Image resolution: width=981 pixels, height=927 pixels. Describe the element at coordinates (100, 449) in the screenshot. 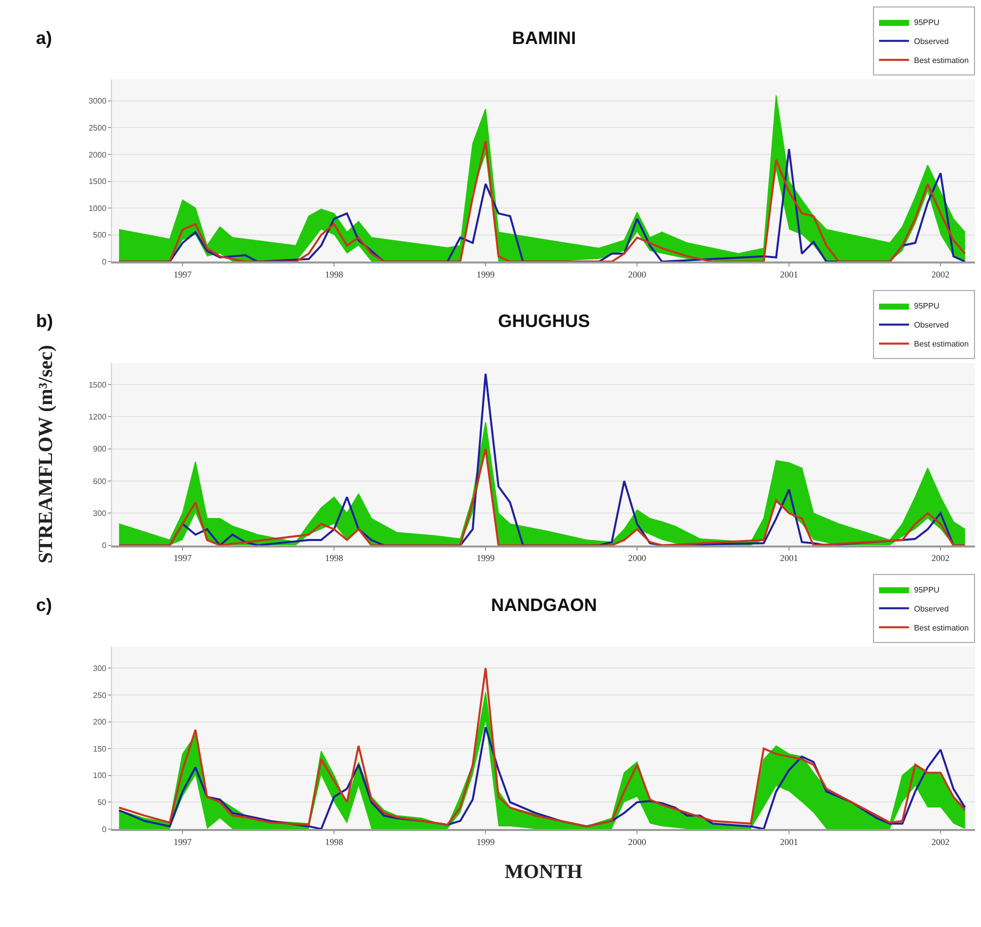

I see `y-tick-label: 900` at that location.